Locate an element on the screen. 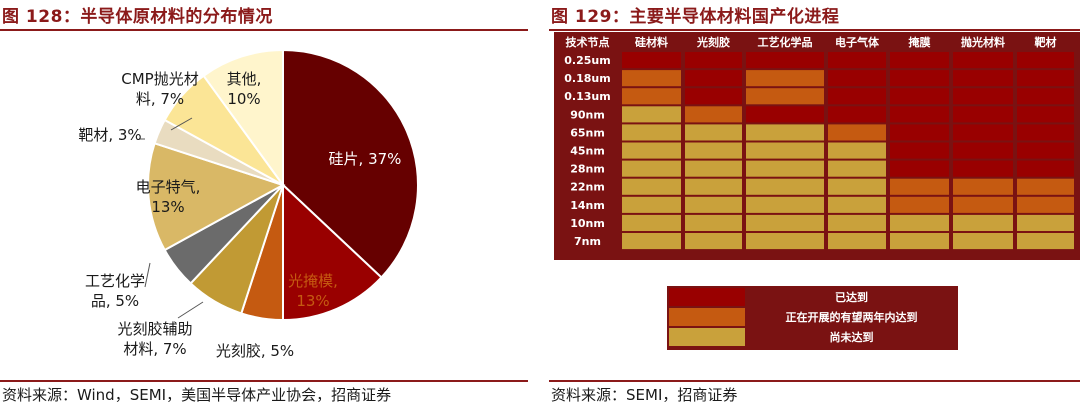 This screenshot has height=408, width=1080. left-figure-title: 图 128：半导体原材料的分布情况 is located at coordinates (137, 17).